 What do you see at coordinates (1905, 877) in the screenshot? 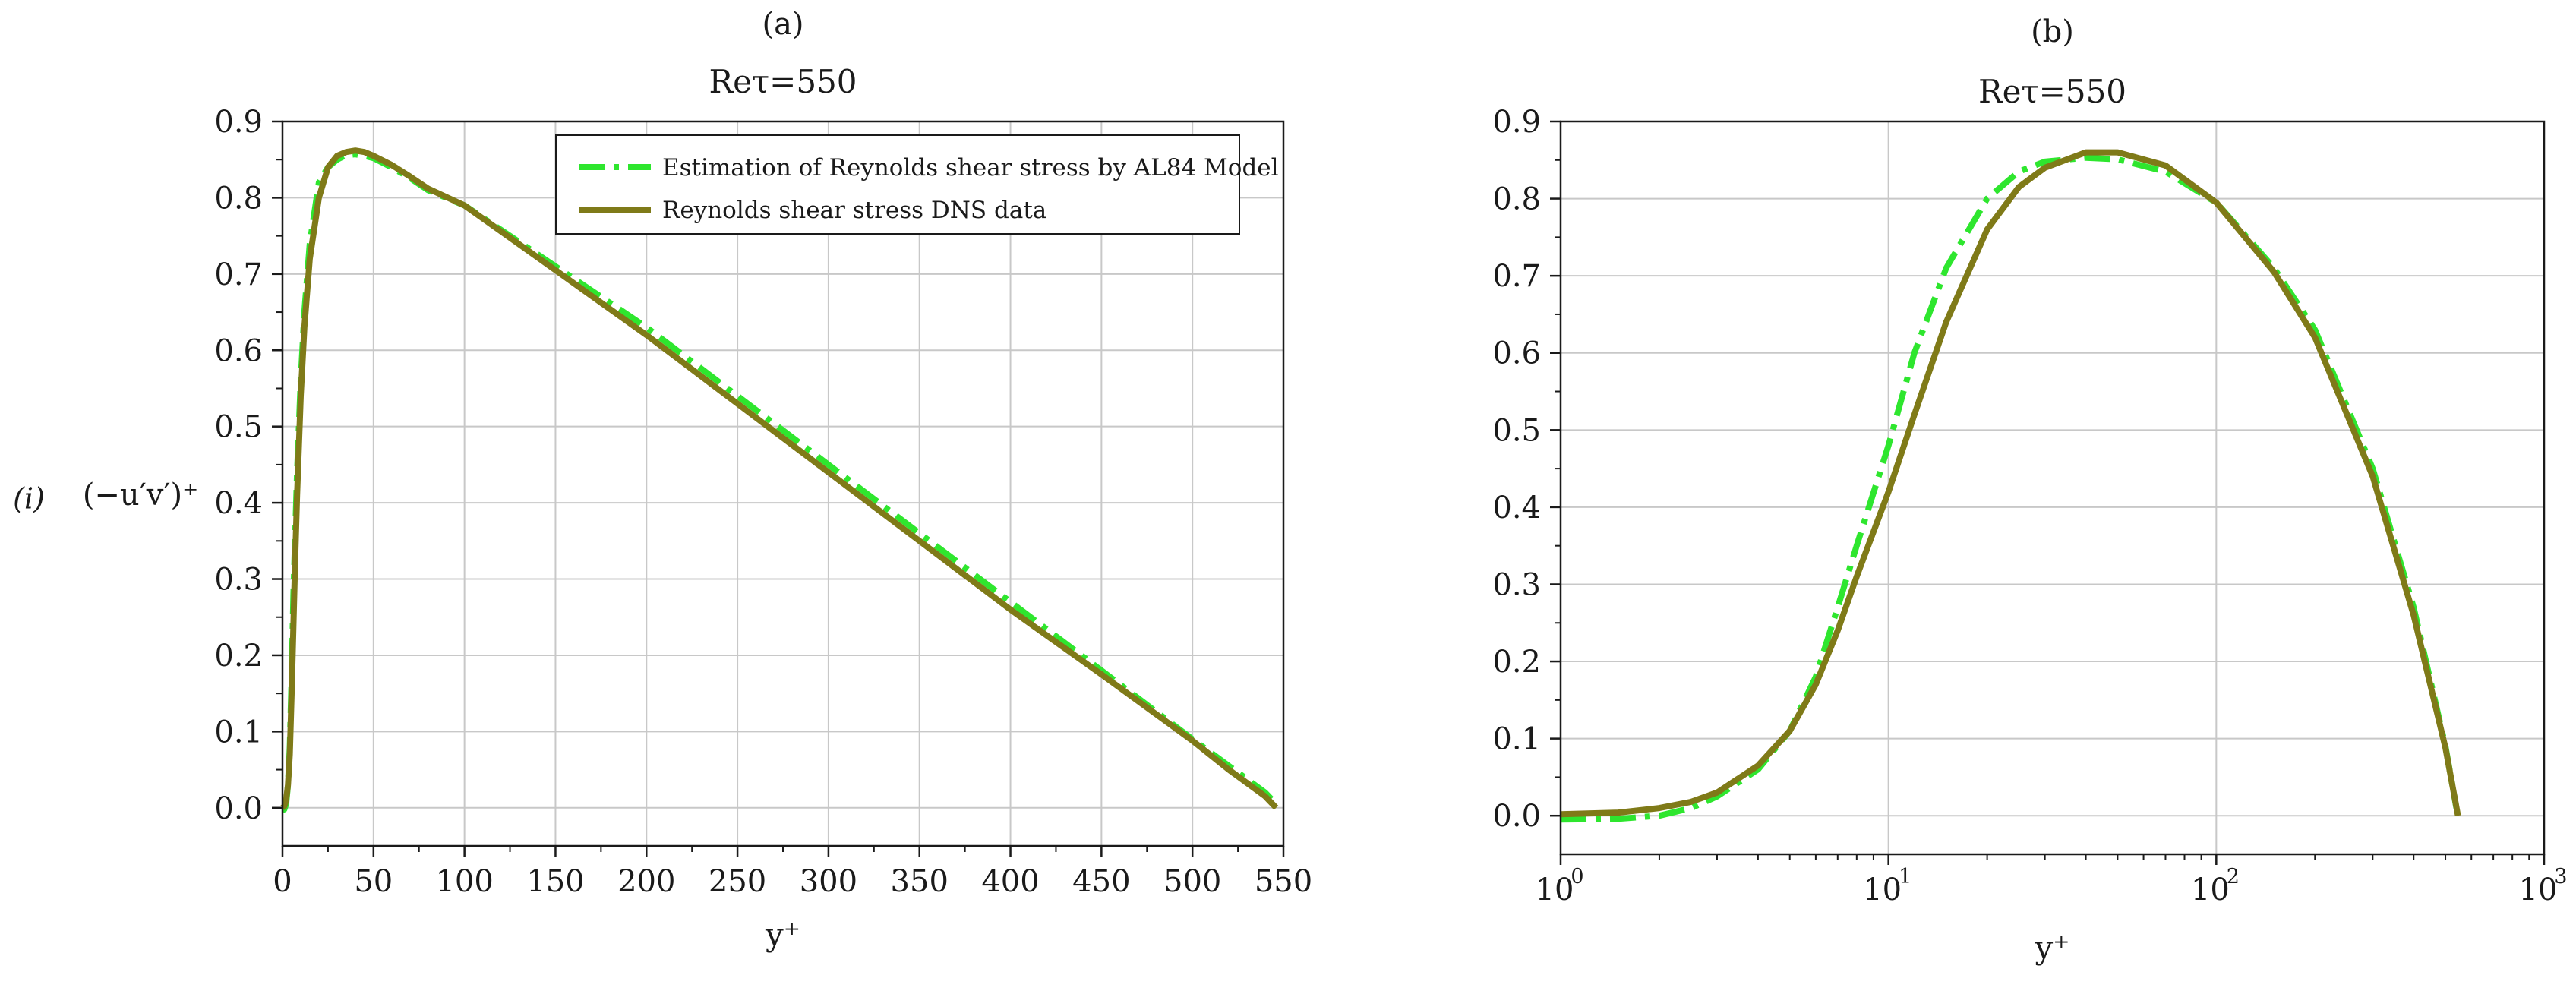
I see `x-tick-exponent: 1` at bounding box center [1905, 877].